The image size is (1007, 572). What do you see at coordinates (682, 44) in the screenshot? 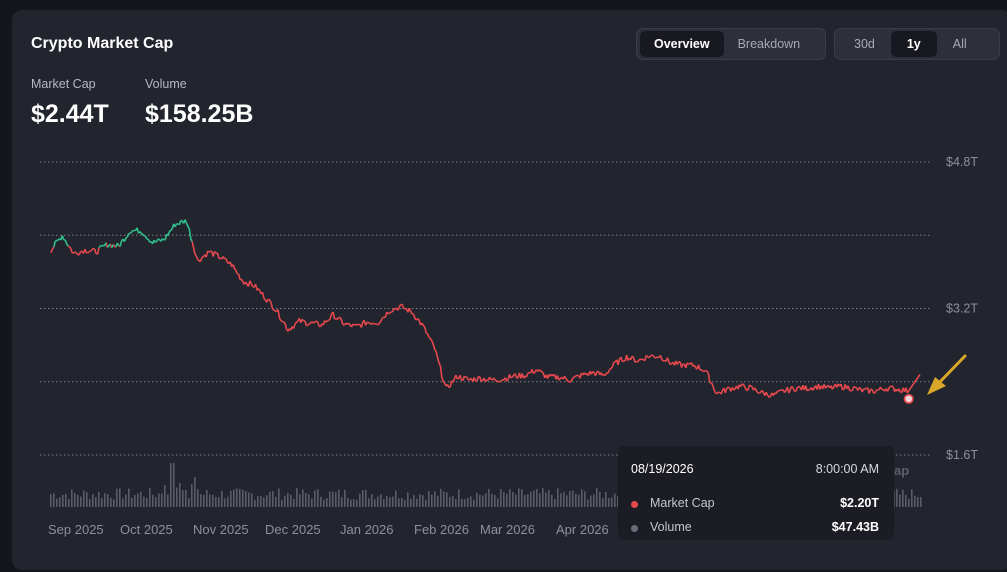
I see `tab-overview: Overview` at bounding box center [682, 44].